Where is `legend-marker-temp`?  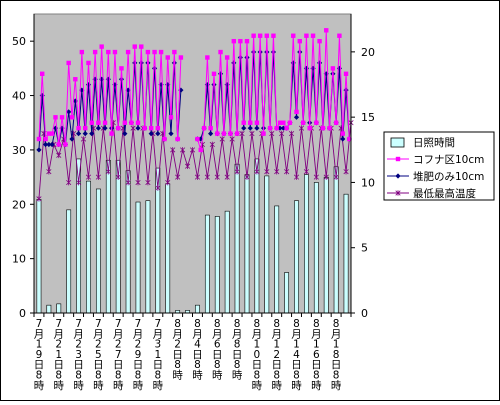 legend-marker-temp is located at coordinates (398, 193).